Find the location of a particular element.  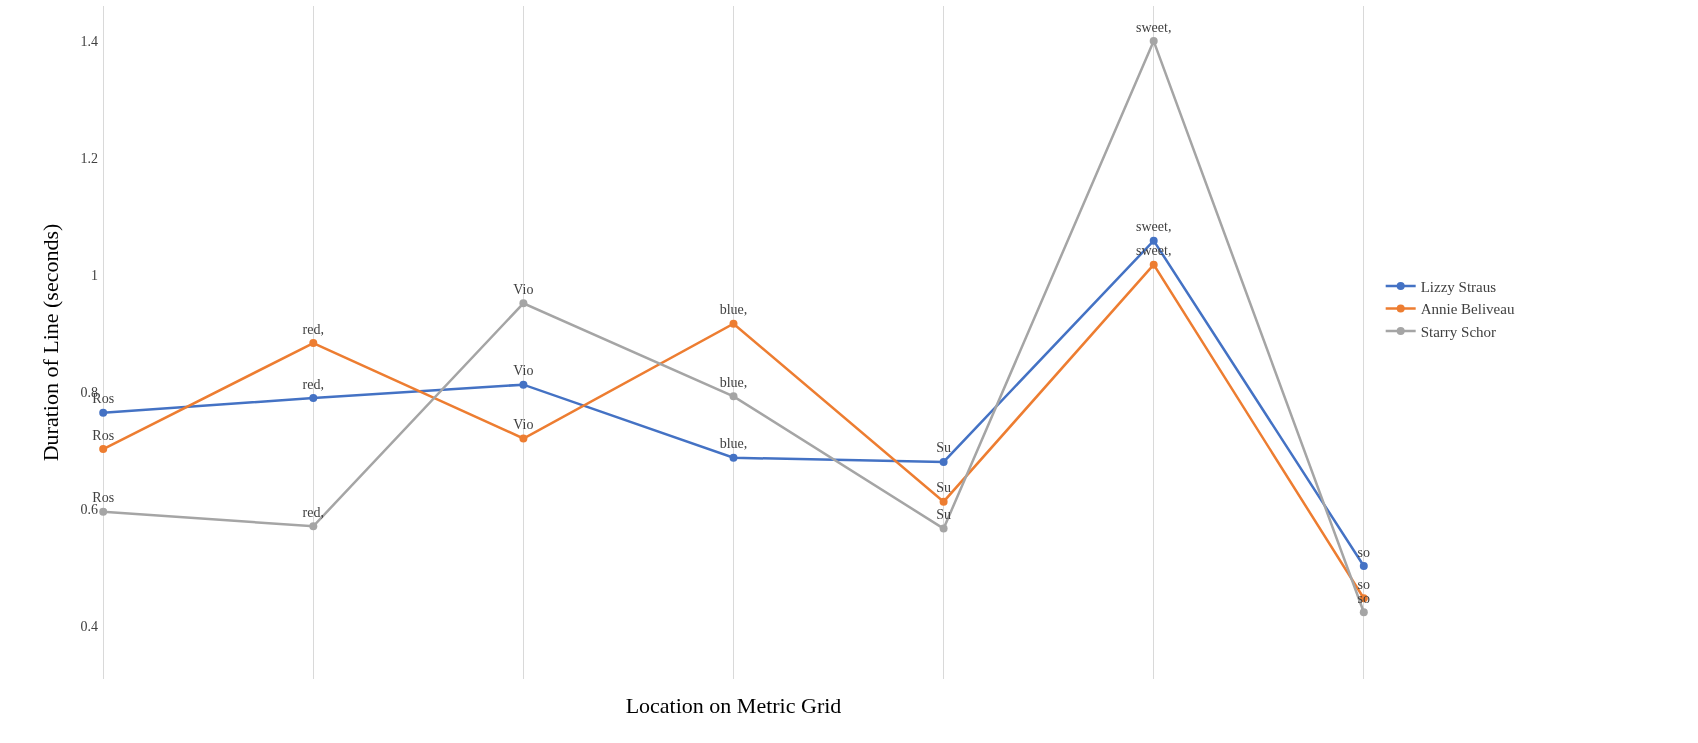

y-tick-label: 1 is located at coordinates (94, 276).